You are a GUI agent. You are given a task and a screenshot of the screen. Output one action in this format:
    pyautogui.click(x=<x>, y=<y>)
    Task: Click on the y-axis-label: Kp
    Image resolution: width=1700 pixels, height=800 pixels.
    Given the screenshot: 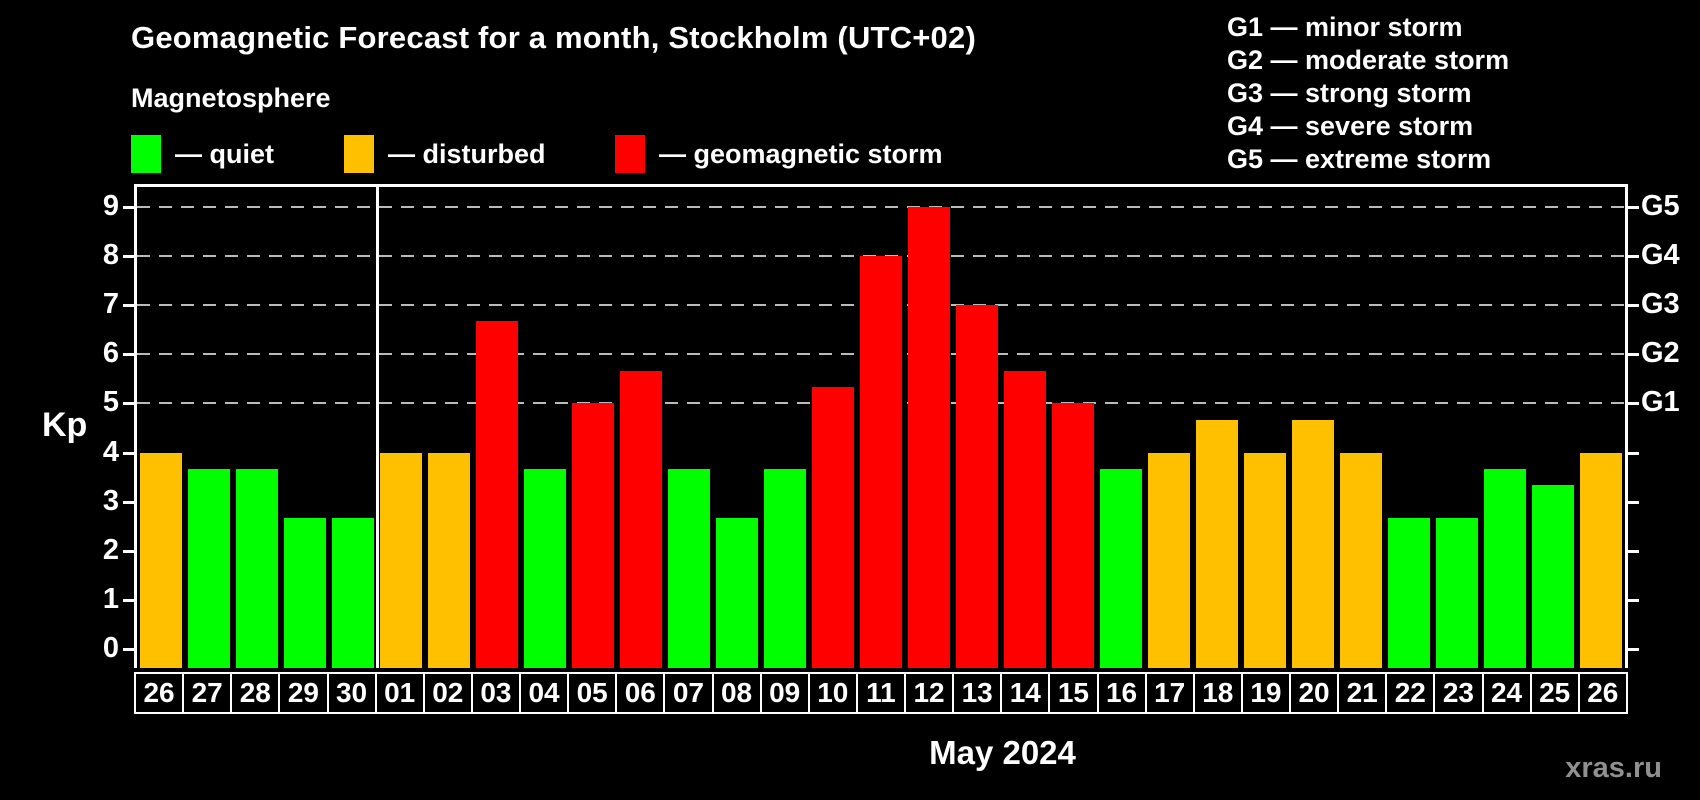 What is the action you would take?
    pyautogui.click(x=65, y=425)
    